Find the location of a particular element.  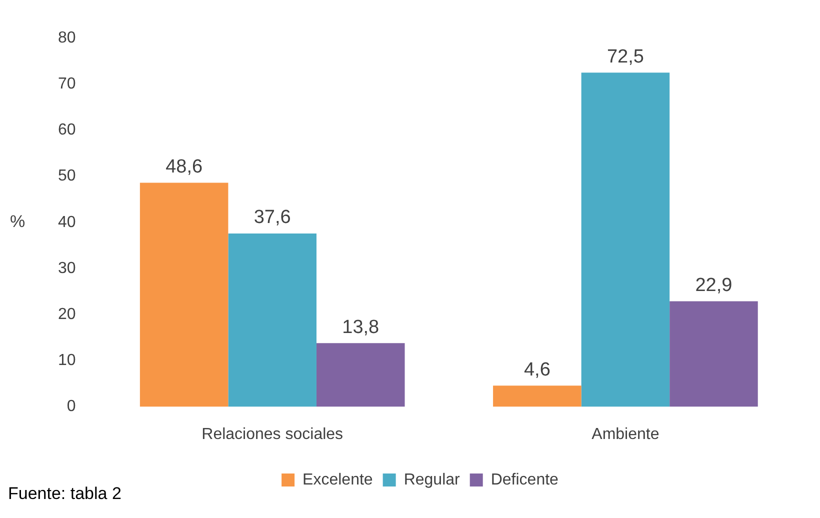

source-note: Fuente: tabla 2 is located at coordinates (65, 494).